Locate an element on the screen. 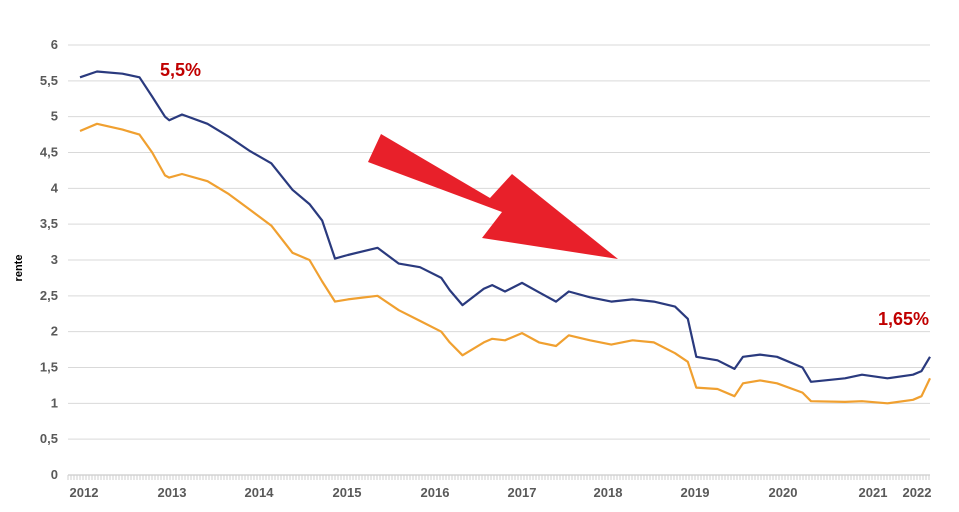  y-tick-label: 1 is located at coordinates (54, 402).